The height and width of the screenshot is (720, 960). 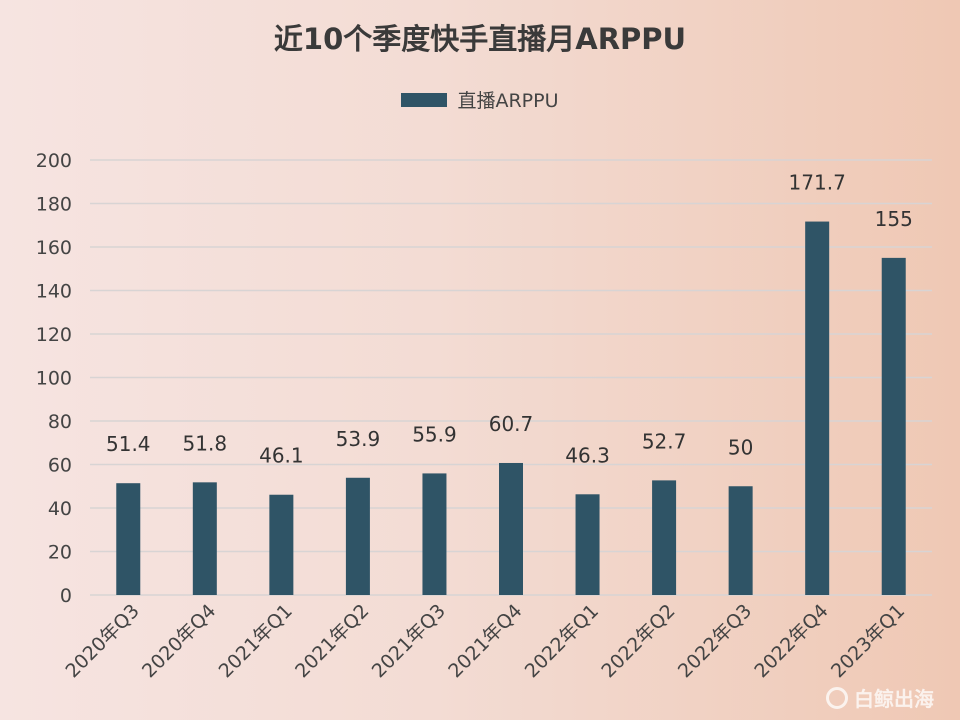 I want to click on y-tick-label: 120, so click(x=54, y=335).